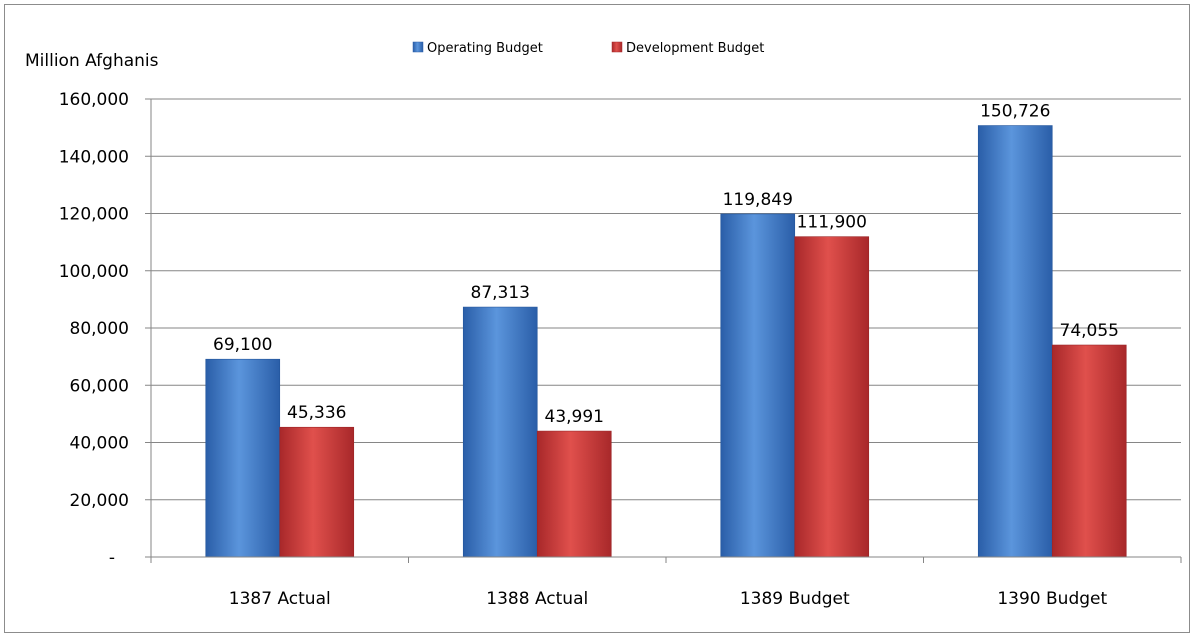 The image size is (1194, 637). What do you see at coordinates (500, 432) in the screenshot?
I see `bar-operating-budget-1388-actual` at bounding box center [500, 432].